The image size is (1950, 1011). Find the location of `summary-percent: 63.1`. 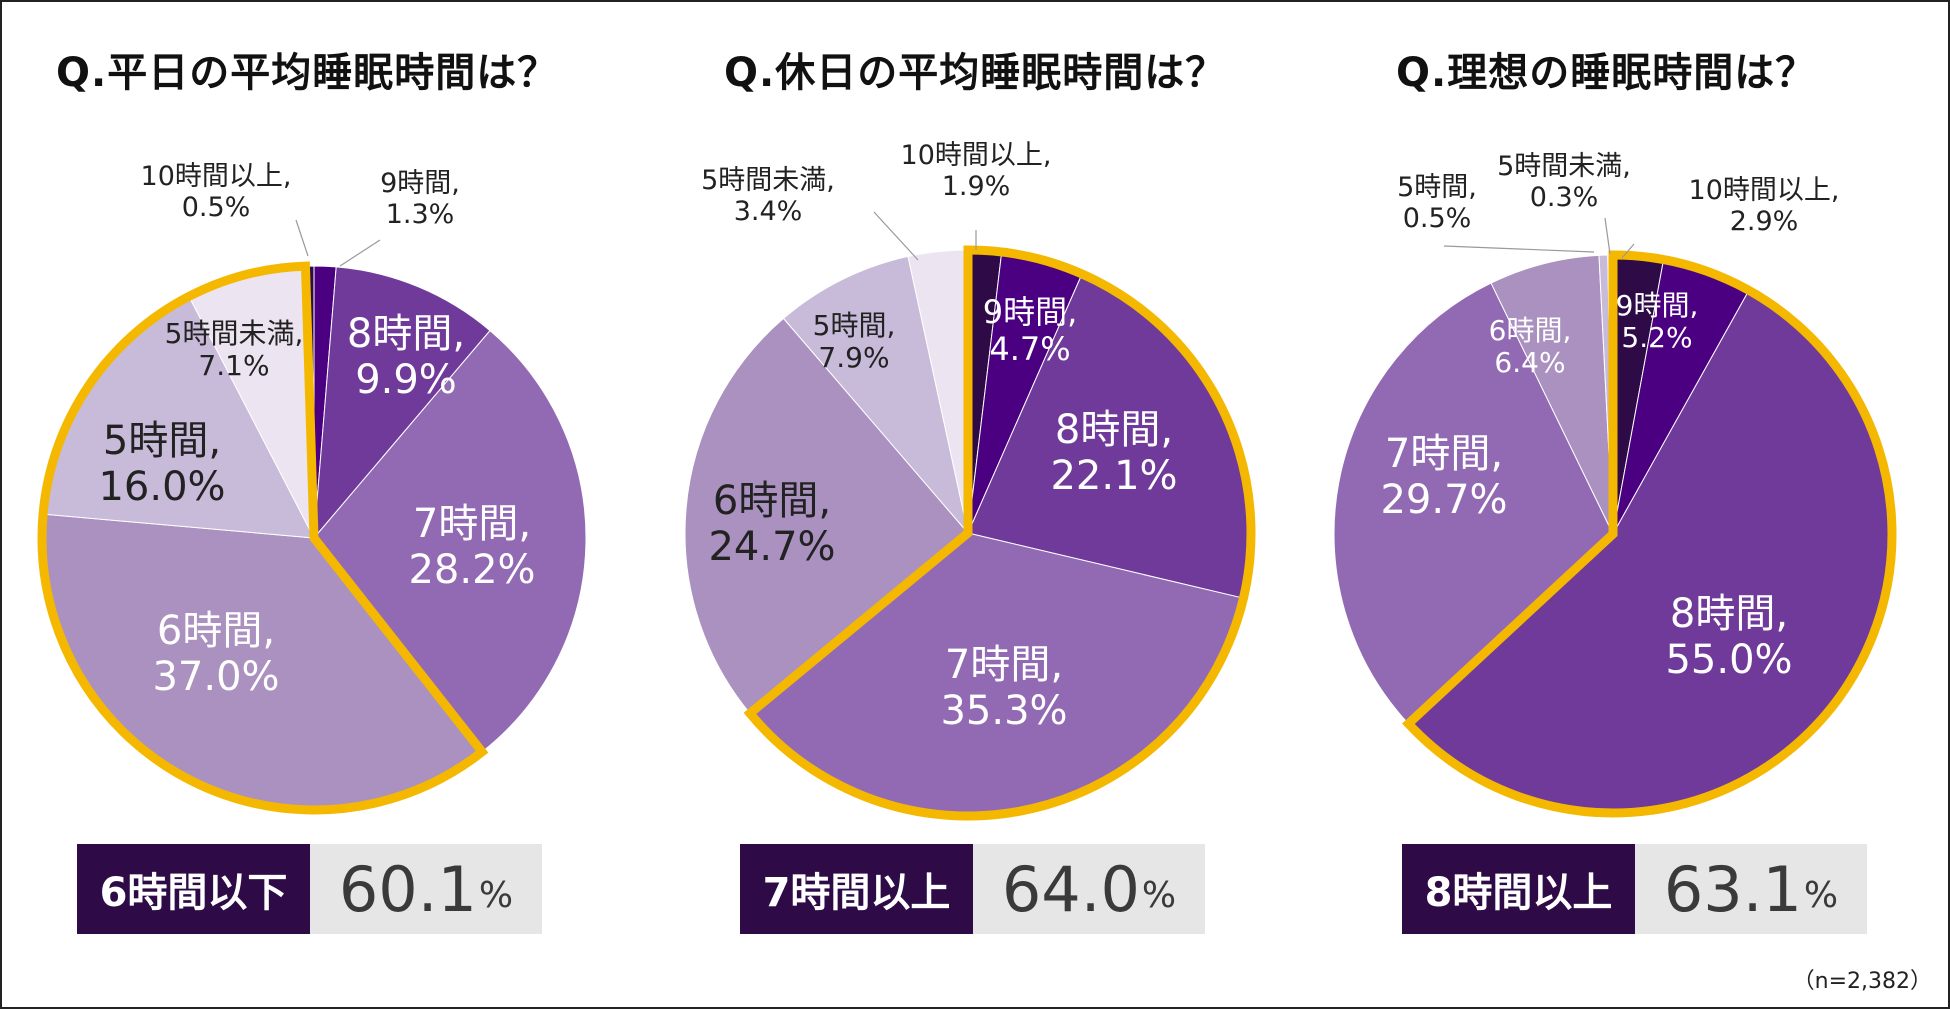

summary-percent: 63.1 is located at coordinates (1732, 889).